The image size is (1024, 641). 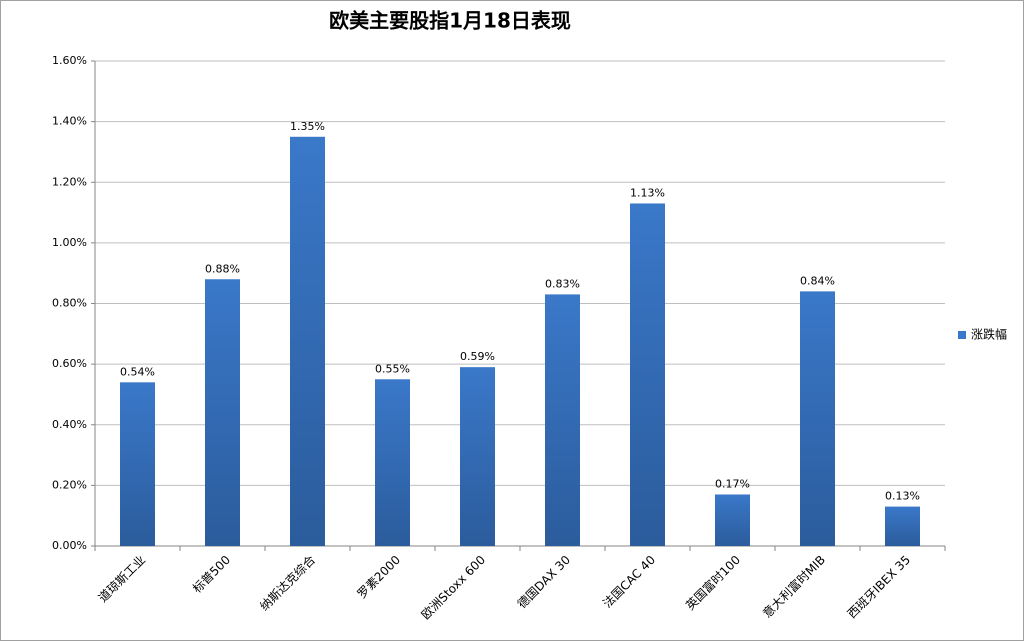 I want to click on y-tick-label: 0.60%, so click(x=69, y=363).